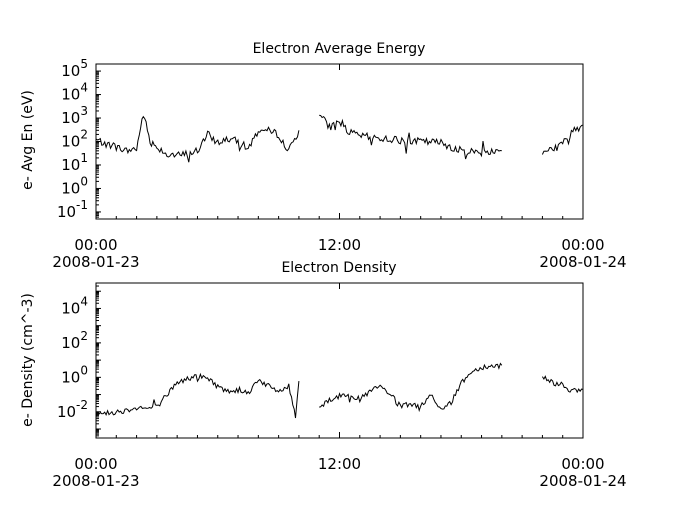 This screenshot has width=679, height=518. Describe the element at coordinates (338, 268) in the screenshot. I see `chart-title: Electron Density` at that location.